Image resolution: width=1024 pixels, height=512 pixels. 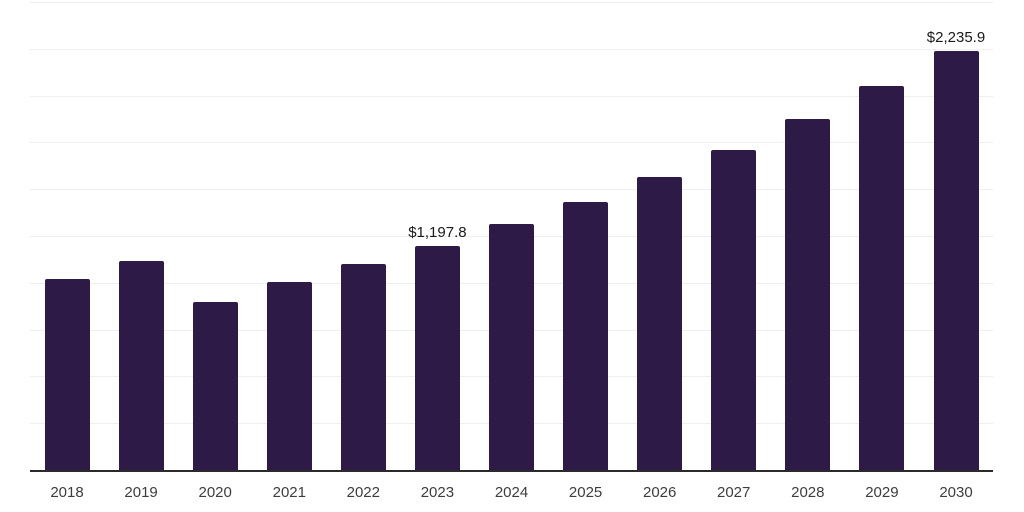 I want to click on x-tick-label-2026: 2026, so click(x=660, y=492).